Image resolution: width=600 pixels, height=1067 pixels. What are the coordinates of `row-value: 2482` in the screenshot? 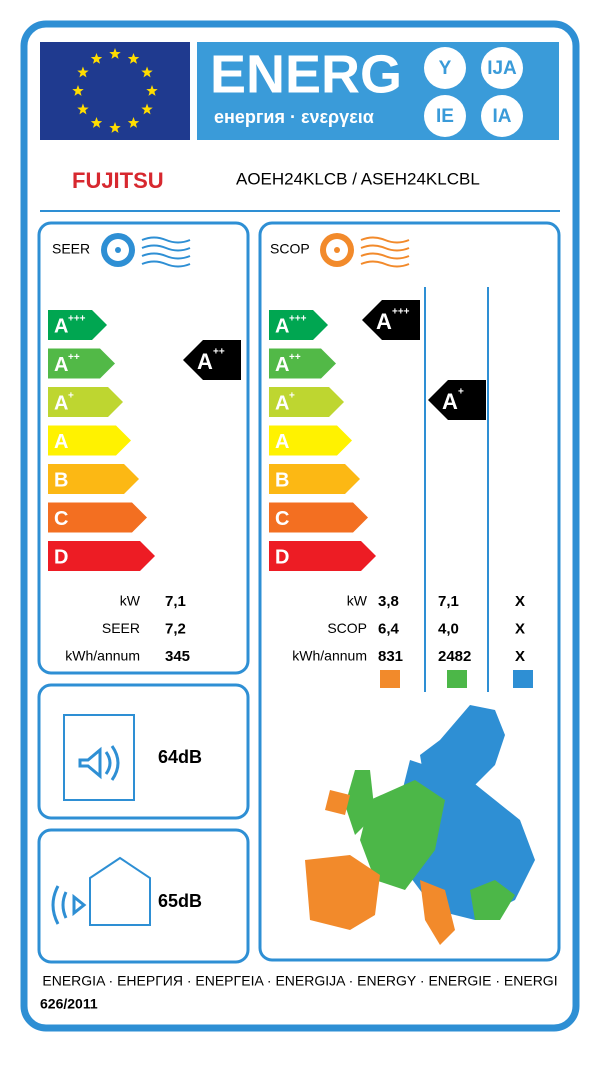 It's located at (454, 656).